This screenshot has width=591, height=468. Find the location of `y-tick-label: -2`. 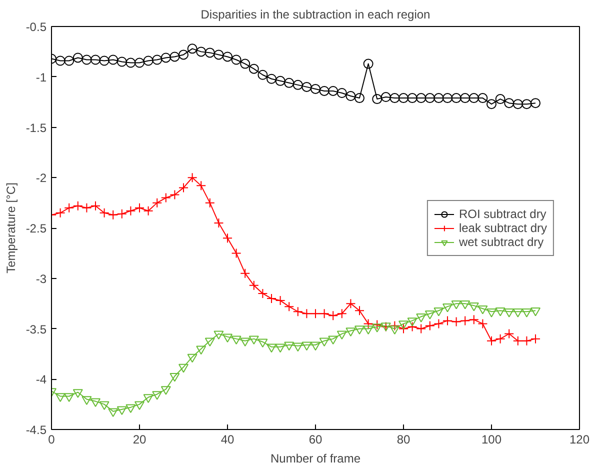

y-tick-label: -2 is located at coordinates (41, 178).